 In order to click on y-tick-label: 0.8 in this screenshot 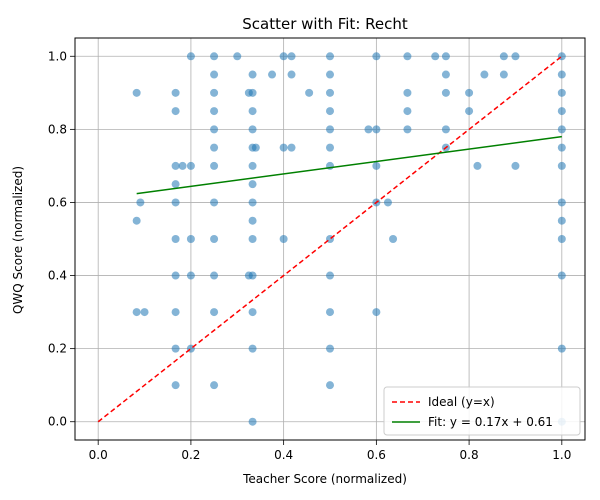, I will do `click(57, 129)`.